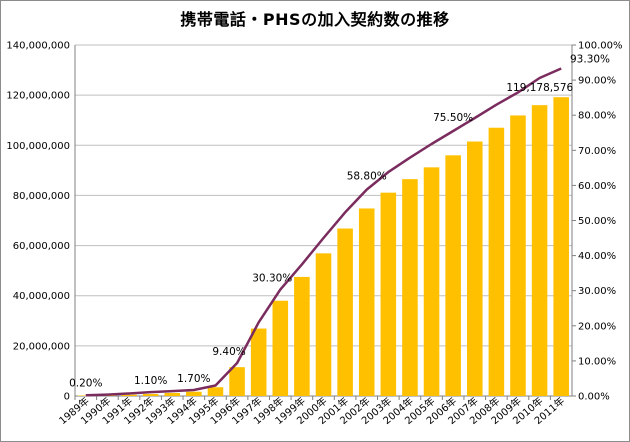  Describe the element at coordinates (67, 397) in the screenshot. I see `y-left-tick-label: 0` at that location.